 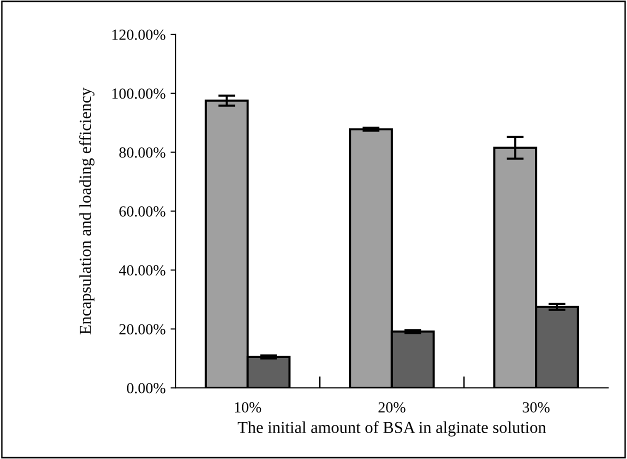 What do you see at coordinates (139, 93) in the screenshot?
I see `y-tick-label: 100.00%` at bounding box center [139, 93].